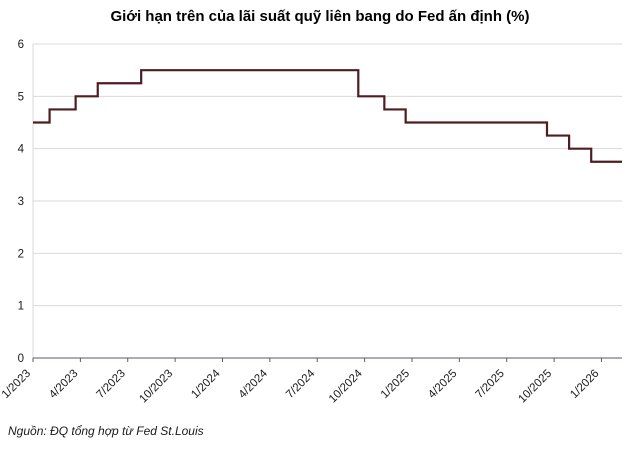 Image resolution: width=640 pixels, height=454 pixels. I want to click on x-tick-label: 7/2025, so click(489, 384).